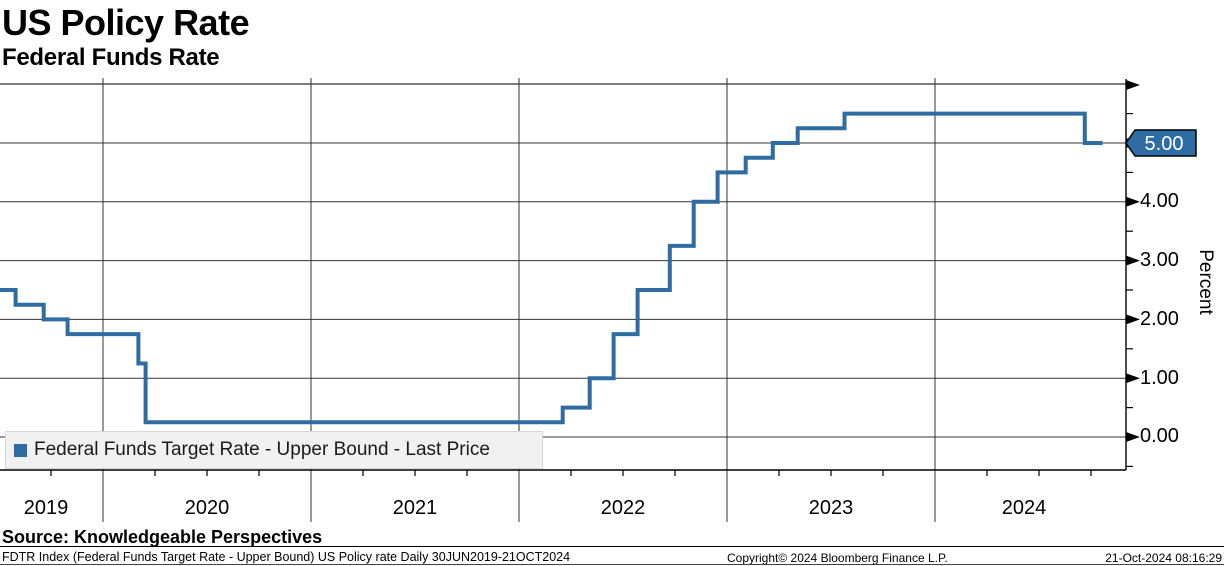  Describe the element at coordinates (1159, 436) in the screenshot. I see `y-tick-label: 0.00` at that location.